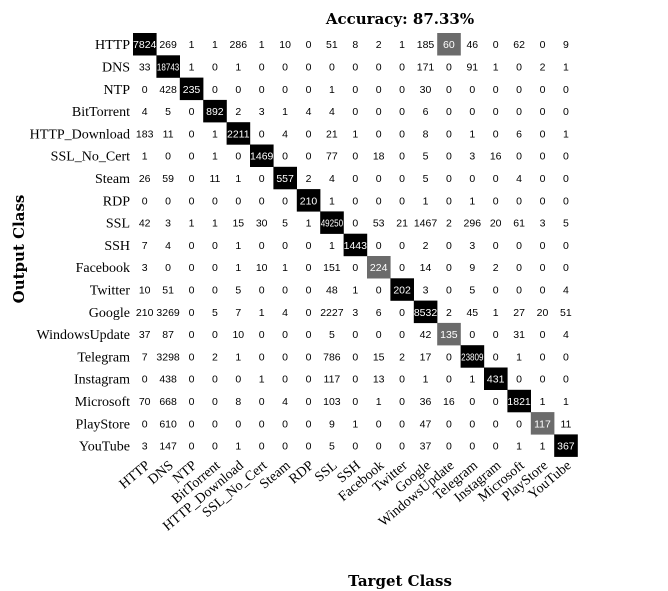 This screenshot has height=591, width=668. What do you see at coordinates (103, 268) in the screenshot?
I see `row-label: Facebook` at bounding box center [103, 268].